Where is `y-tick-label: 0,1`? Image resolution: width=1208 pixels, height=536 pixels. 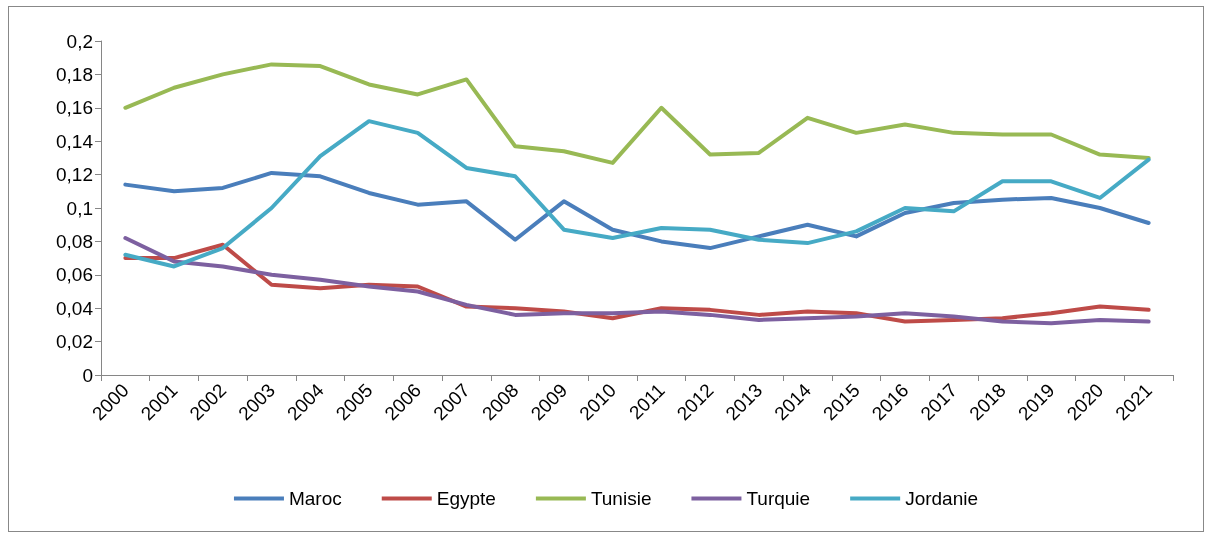
y-tick-label: 0,1 is located at coordinates (79, 208).